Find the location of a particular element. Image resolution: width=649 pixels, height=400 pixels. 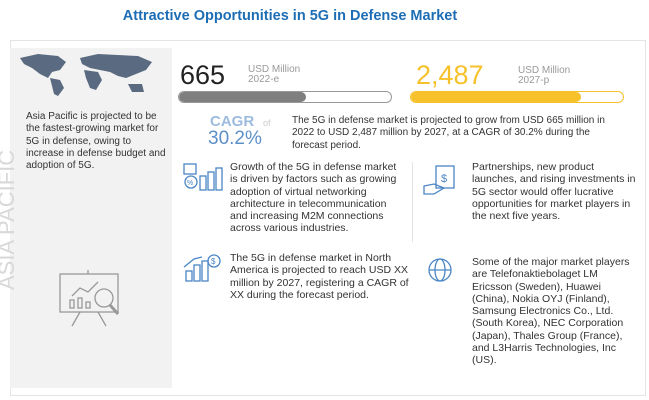

presentation-analytics-icon is located at coordinates (89, 298).